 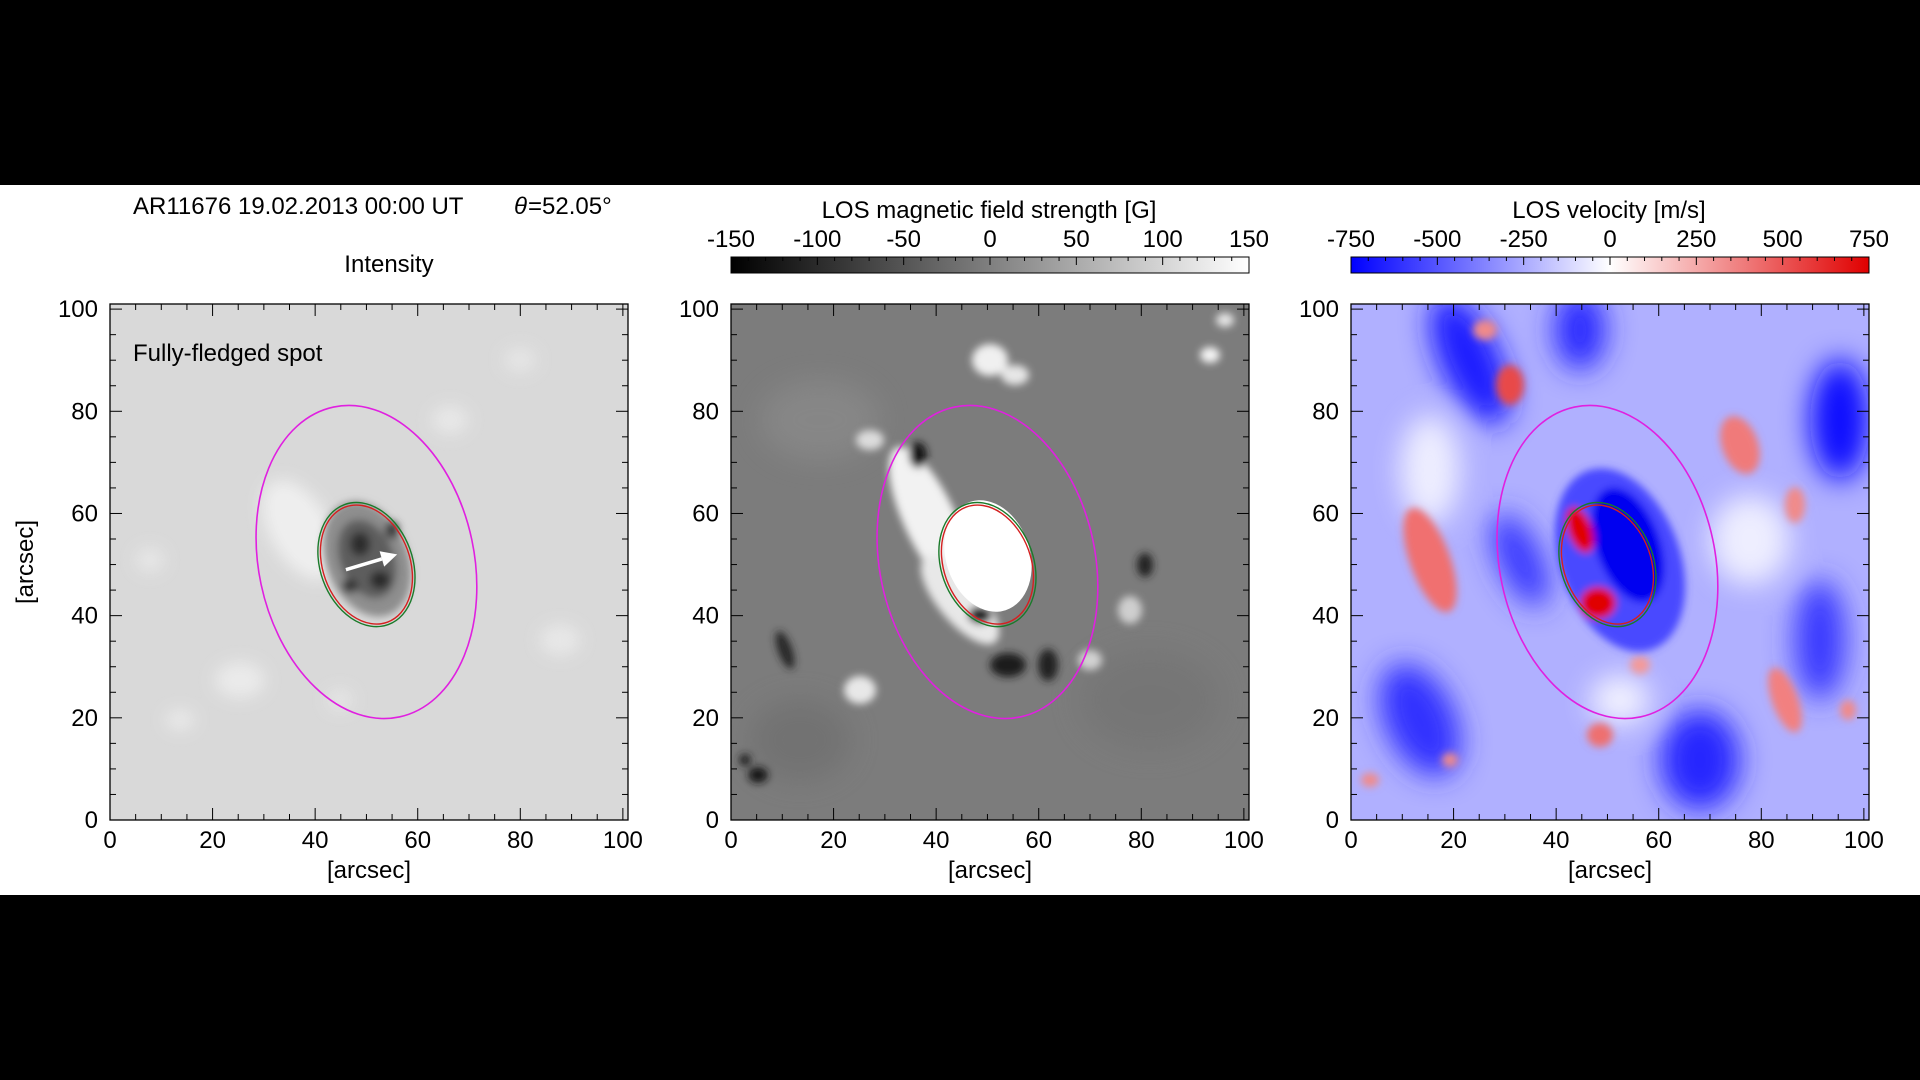 I want to click on intensity-ylabel: [arcsec], so click(x=25, y=562).